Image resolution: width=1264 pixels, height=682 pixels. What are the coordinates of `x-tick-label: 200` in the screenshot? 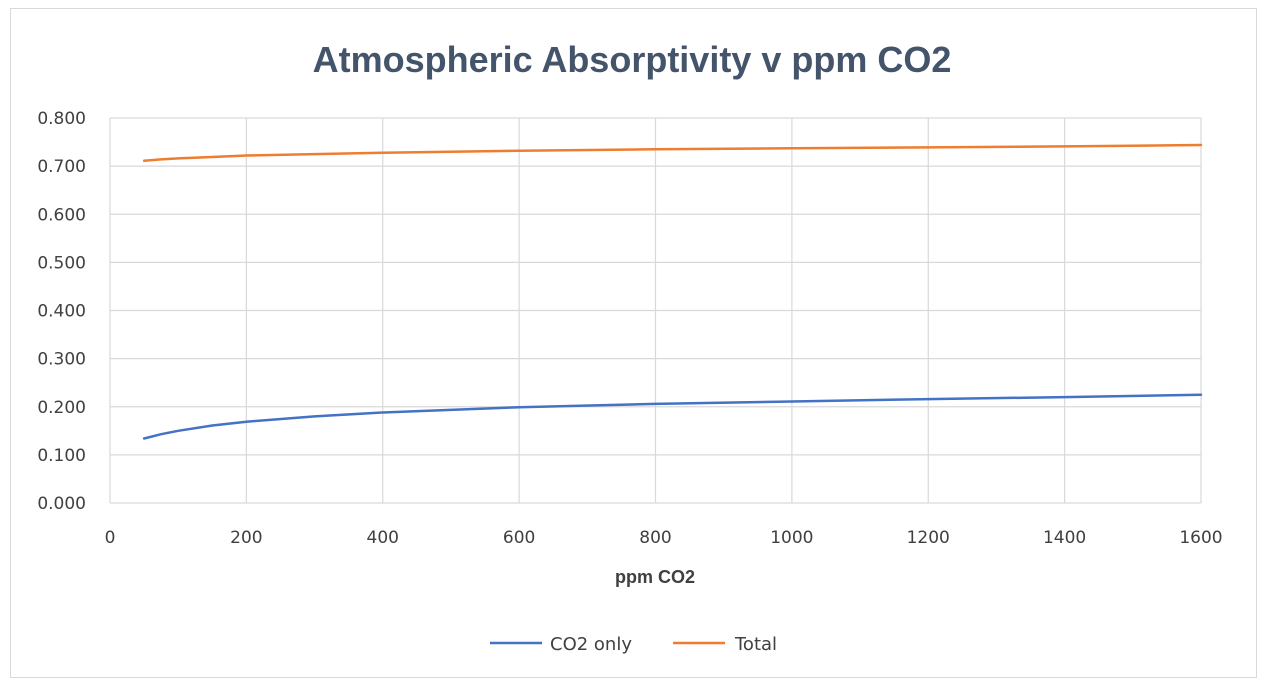 It's located at (246, 538).